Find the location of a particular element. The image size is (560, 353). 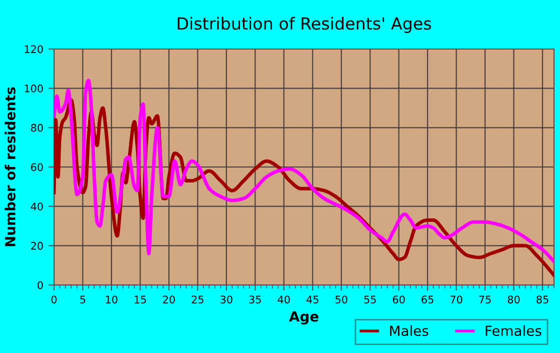

x-tick-label: 5 is located at coordinates (83, 300).